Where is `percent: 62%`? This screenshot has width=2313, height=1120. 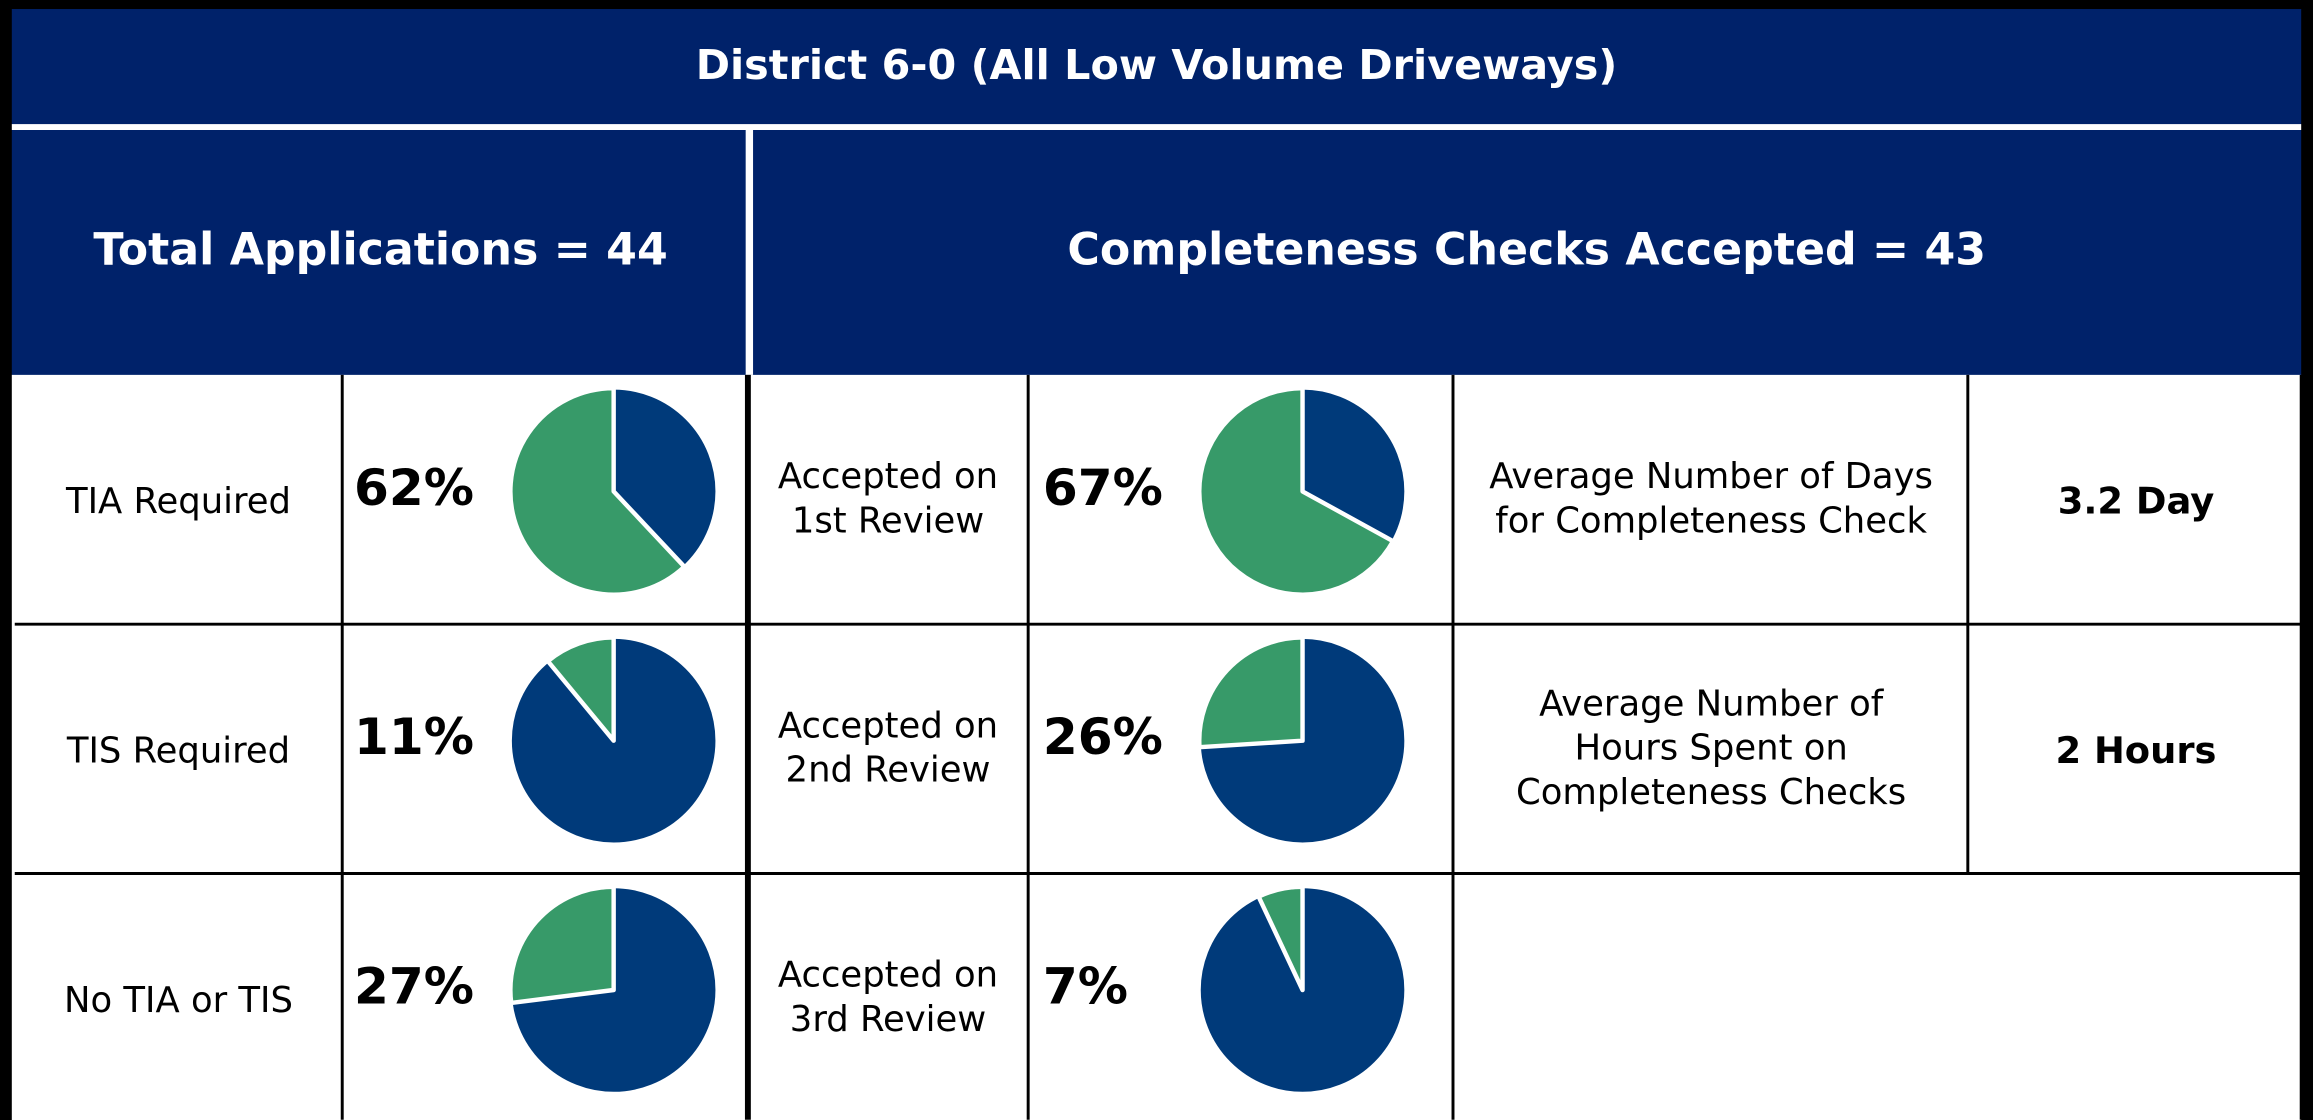
percent: 62% is located at coordinates (414, 487).